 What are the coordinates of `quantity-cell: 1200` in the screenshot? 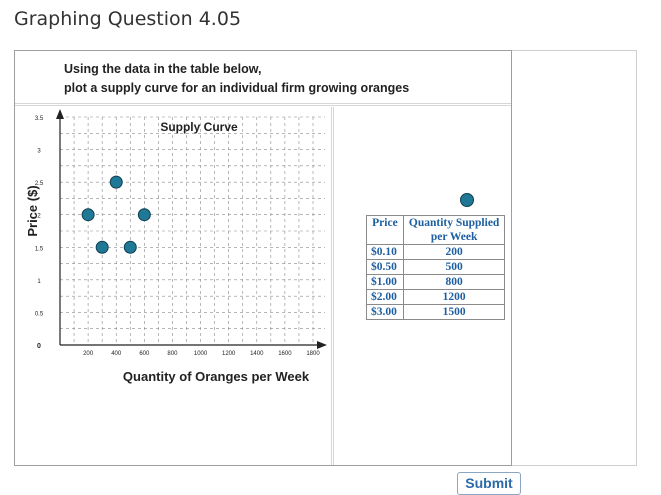 It's located at (454, 297).